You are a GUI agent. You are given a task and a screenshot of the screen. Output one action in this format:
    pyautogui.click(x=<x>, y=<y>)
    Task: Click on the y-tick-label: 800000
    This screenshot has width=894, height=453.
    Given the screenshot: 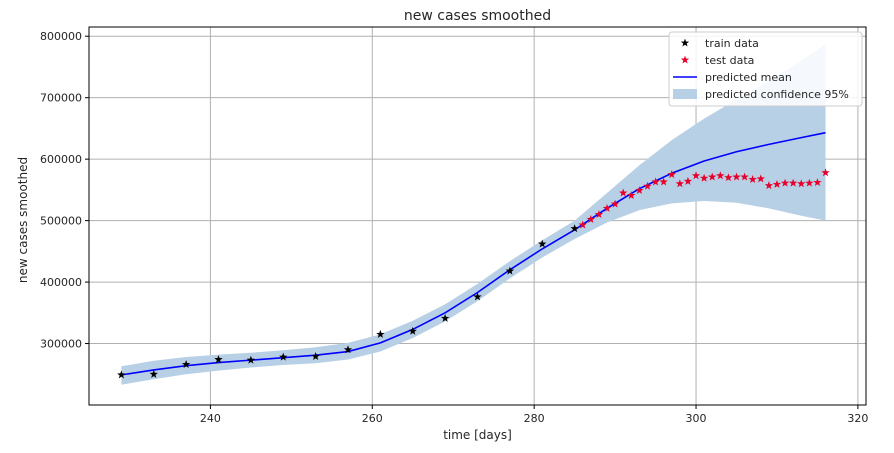 What is the action you would take?
    pyautogui.click(x=61, y=36)
    